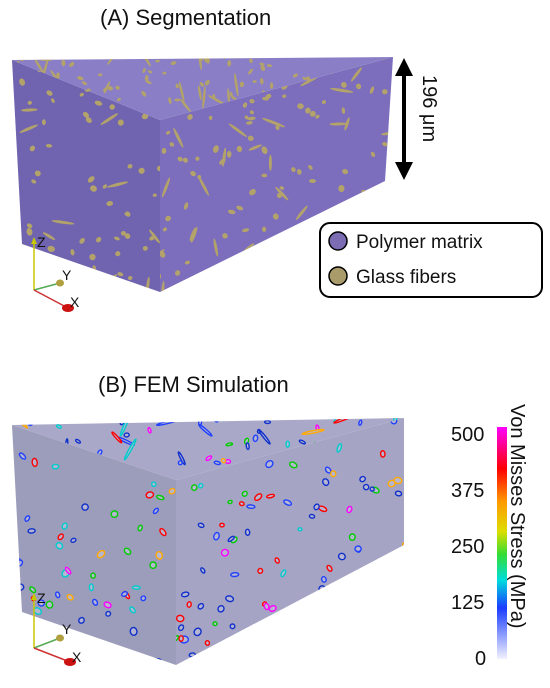 The width and height of the screenshot is (550, 688). What do you see at coordinates (419, 242) in the screenshot?
I see `legend-label-matrix: Polymer matrix` at bounding box center [419, 242].